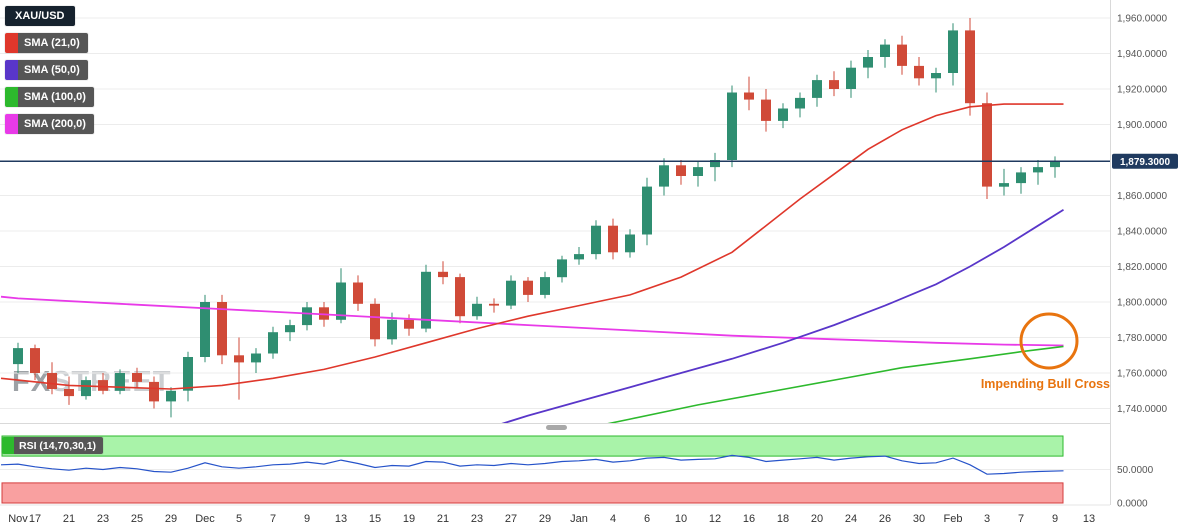 The image size is (1194, 529). I want to click on sma50-swatch, so click(11, 70).